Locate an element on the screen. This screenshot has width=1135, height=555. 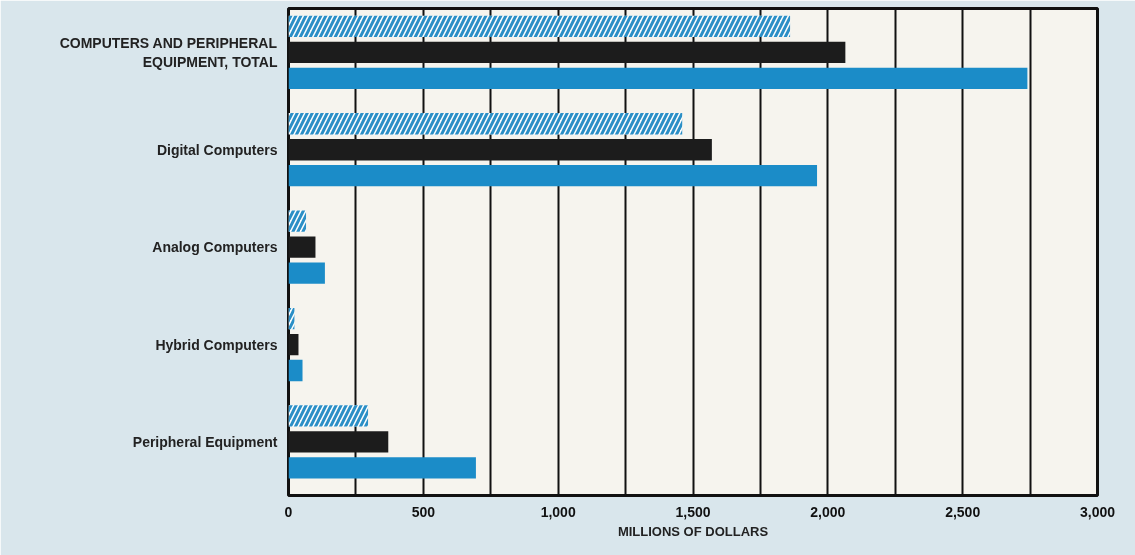
x-tick-label: 500 is located at coordinates (423, 511).